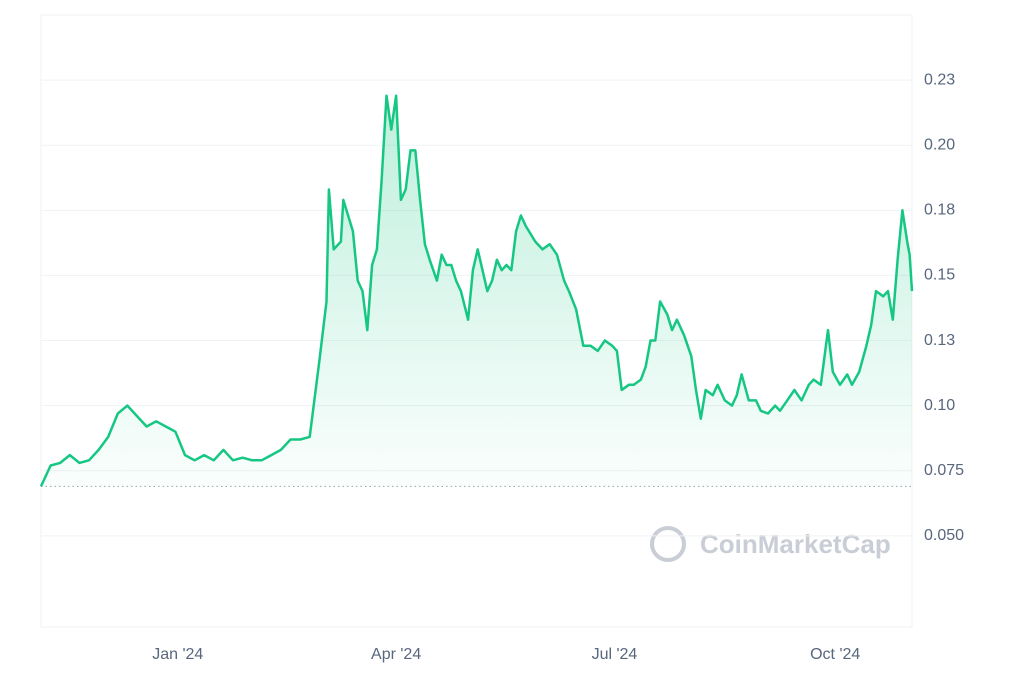  Describe the element at coordinates (177, 654) in the screenshot. I see `x-tick-label: Jan '24` at that location.